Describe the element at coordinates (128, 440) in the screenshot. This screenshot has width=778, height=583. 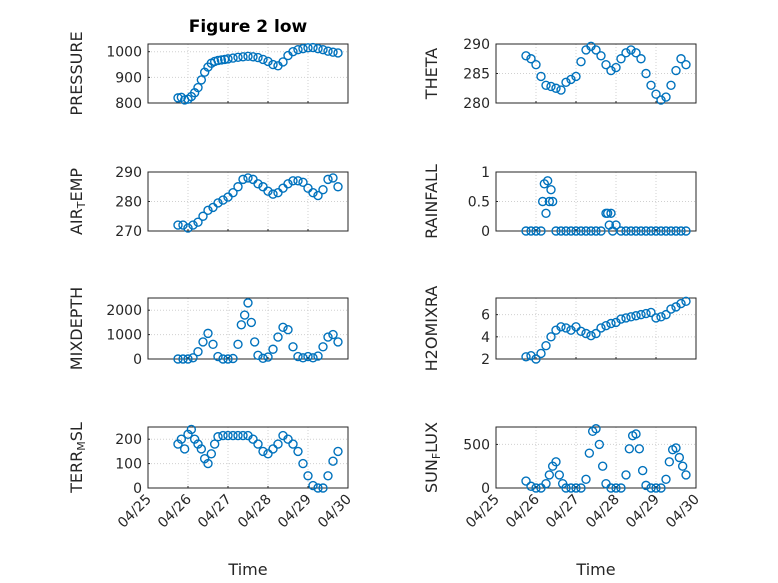
I see `y-tick-label: 200` at that location.